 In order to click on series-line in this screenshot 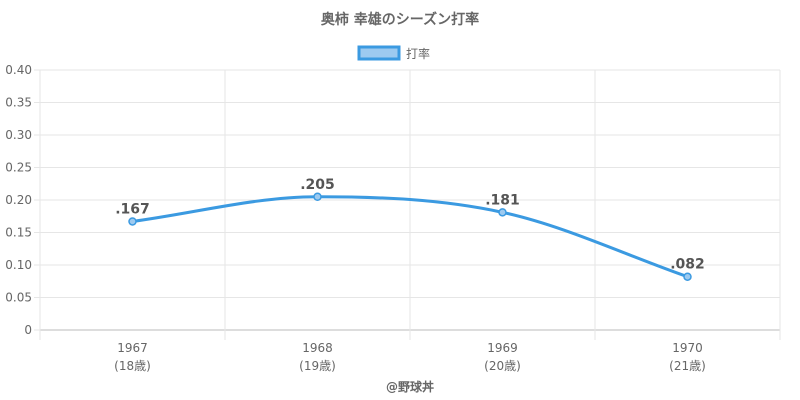, I will do `click(410, 237)`.